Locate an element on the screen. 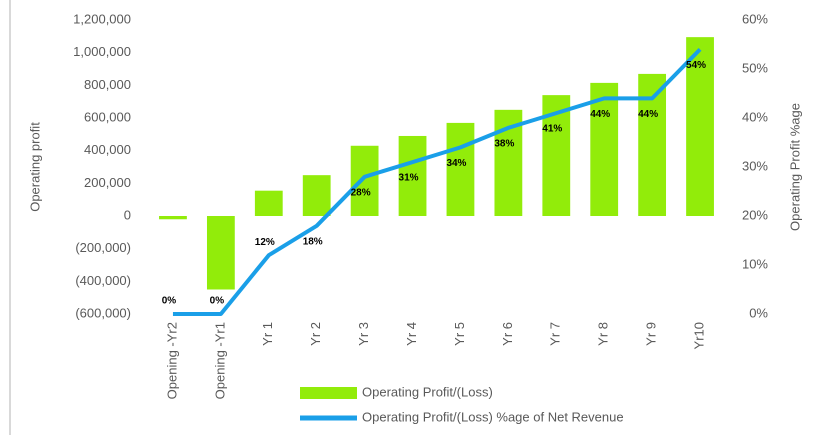  x-tick-label: Yr 8 is located at coordinates (603, 334).